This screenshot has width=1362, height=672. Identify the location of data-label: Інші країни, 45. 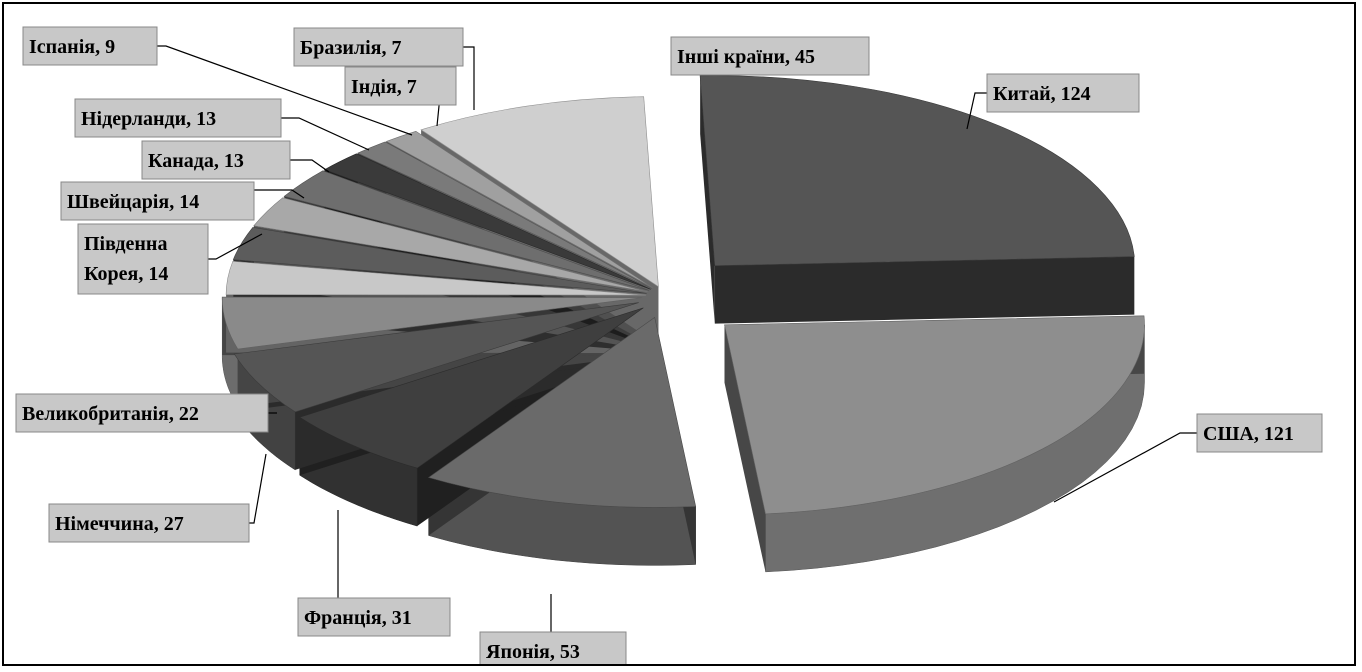
(770, 56).